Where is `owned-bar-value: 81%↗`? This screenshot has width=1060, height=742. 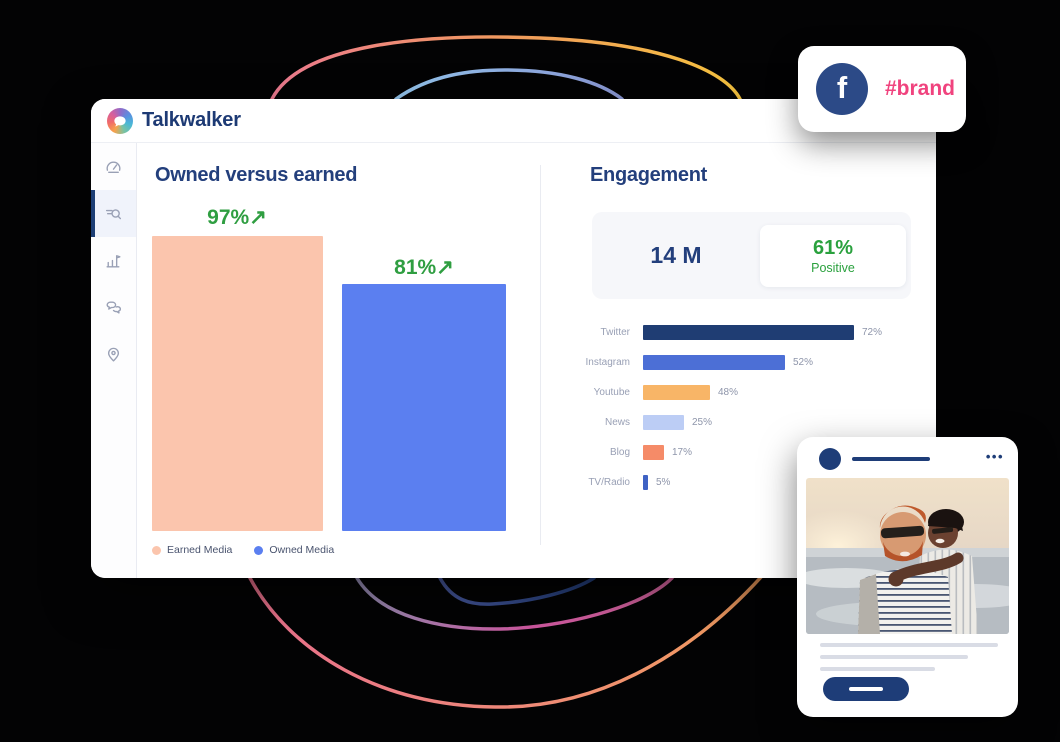 owned-bar-value: 81%↗ is located at coordinates (424, 267).